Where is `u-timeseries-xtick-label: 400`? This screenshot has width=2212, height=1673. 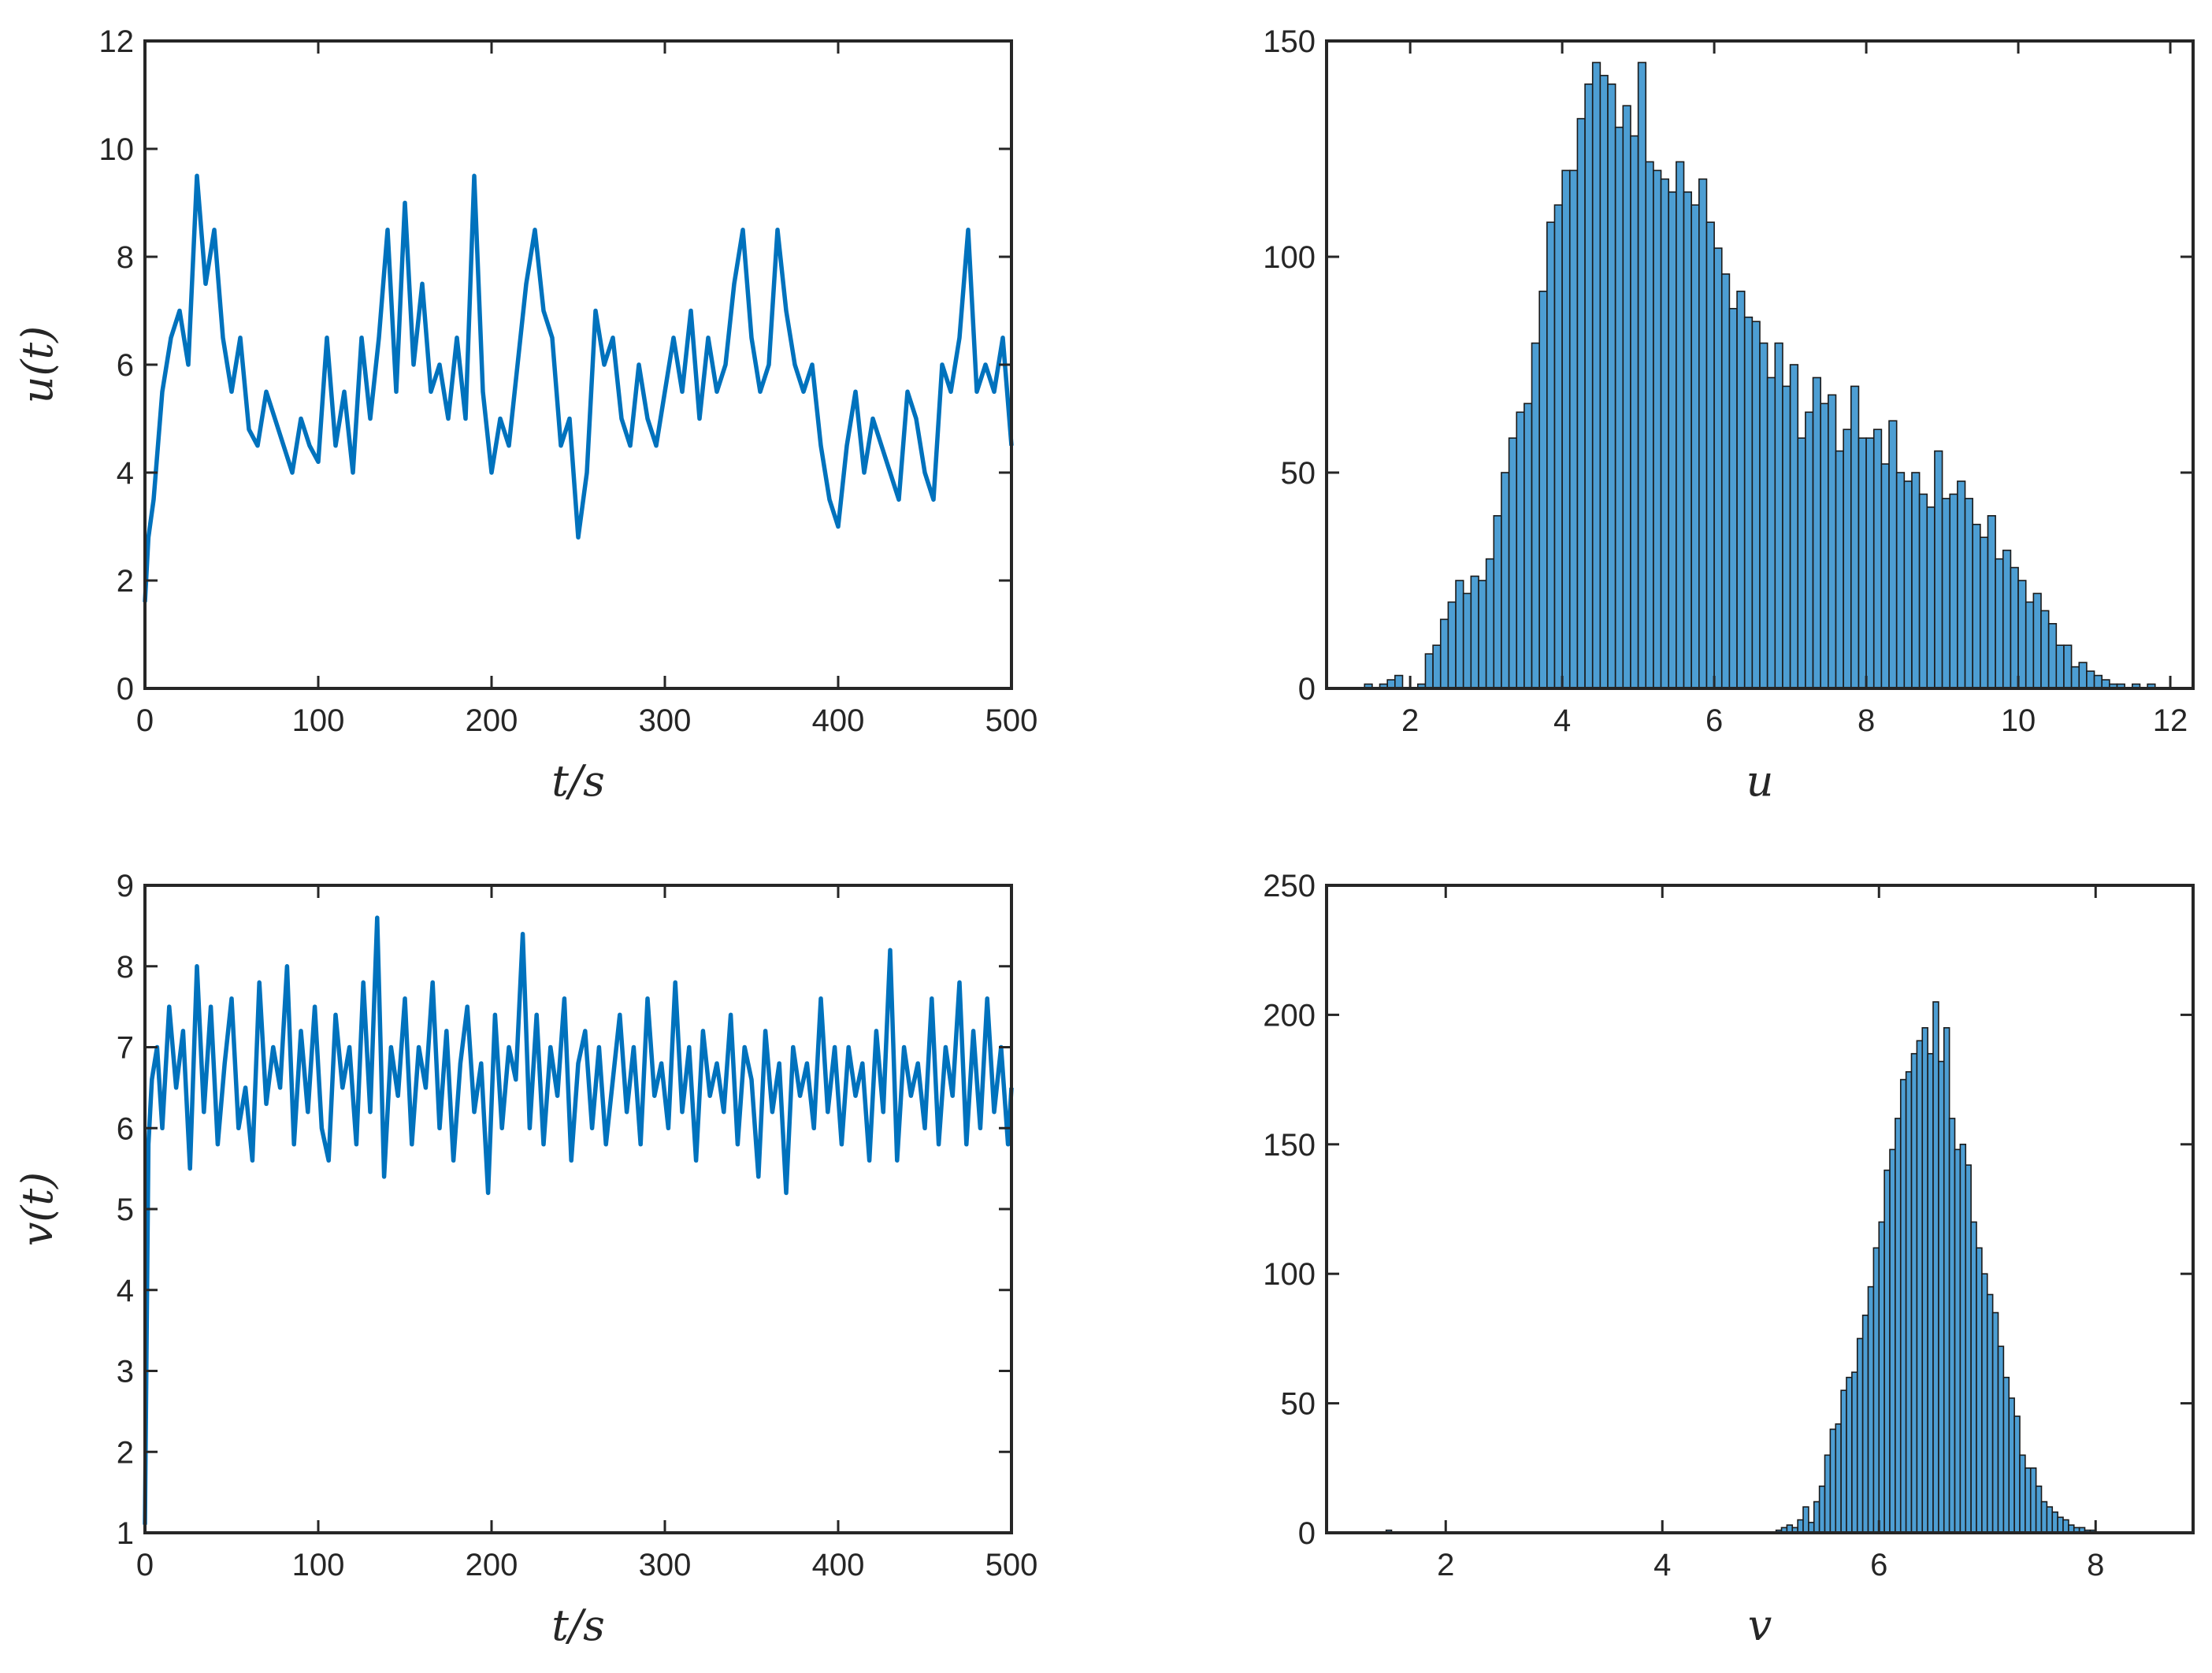 u-timeseries-xtick-label: 400 is located at coordinates (838, 720).